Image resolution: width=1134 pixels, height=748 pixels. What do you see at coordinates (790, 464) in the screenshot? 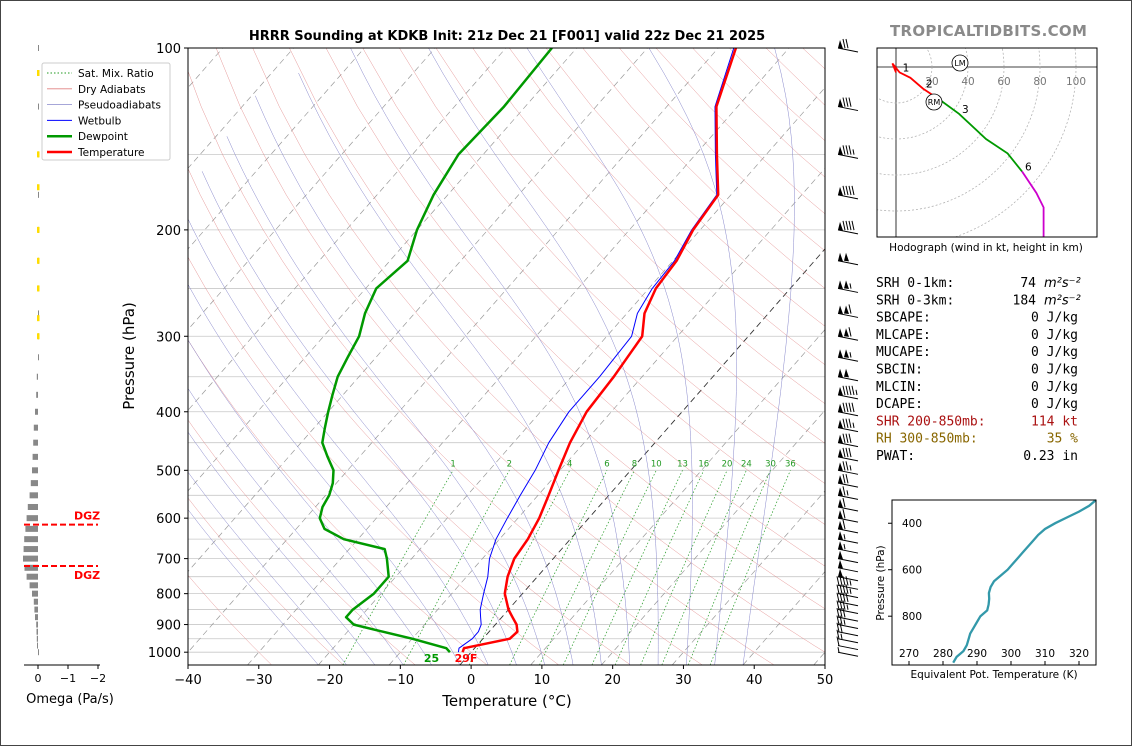
I see `mixing-ratio-label: 36` at bounding box center [790, 464].